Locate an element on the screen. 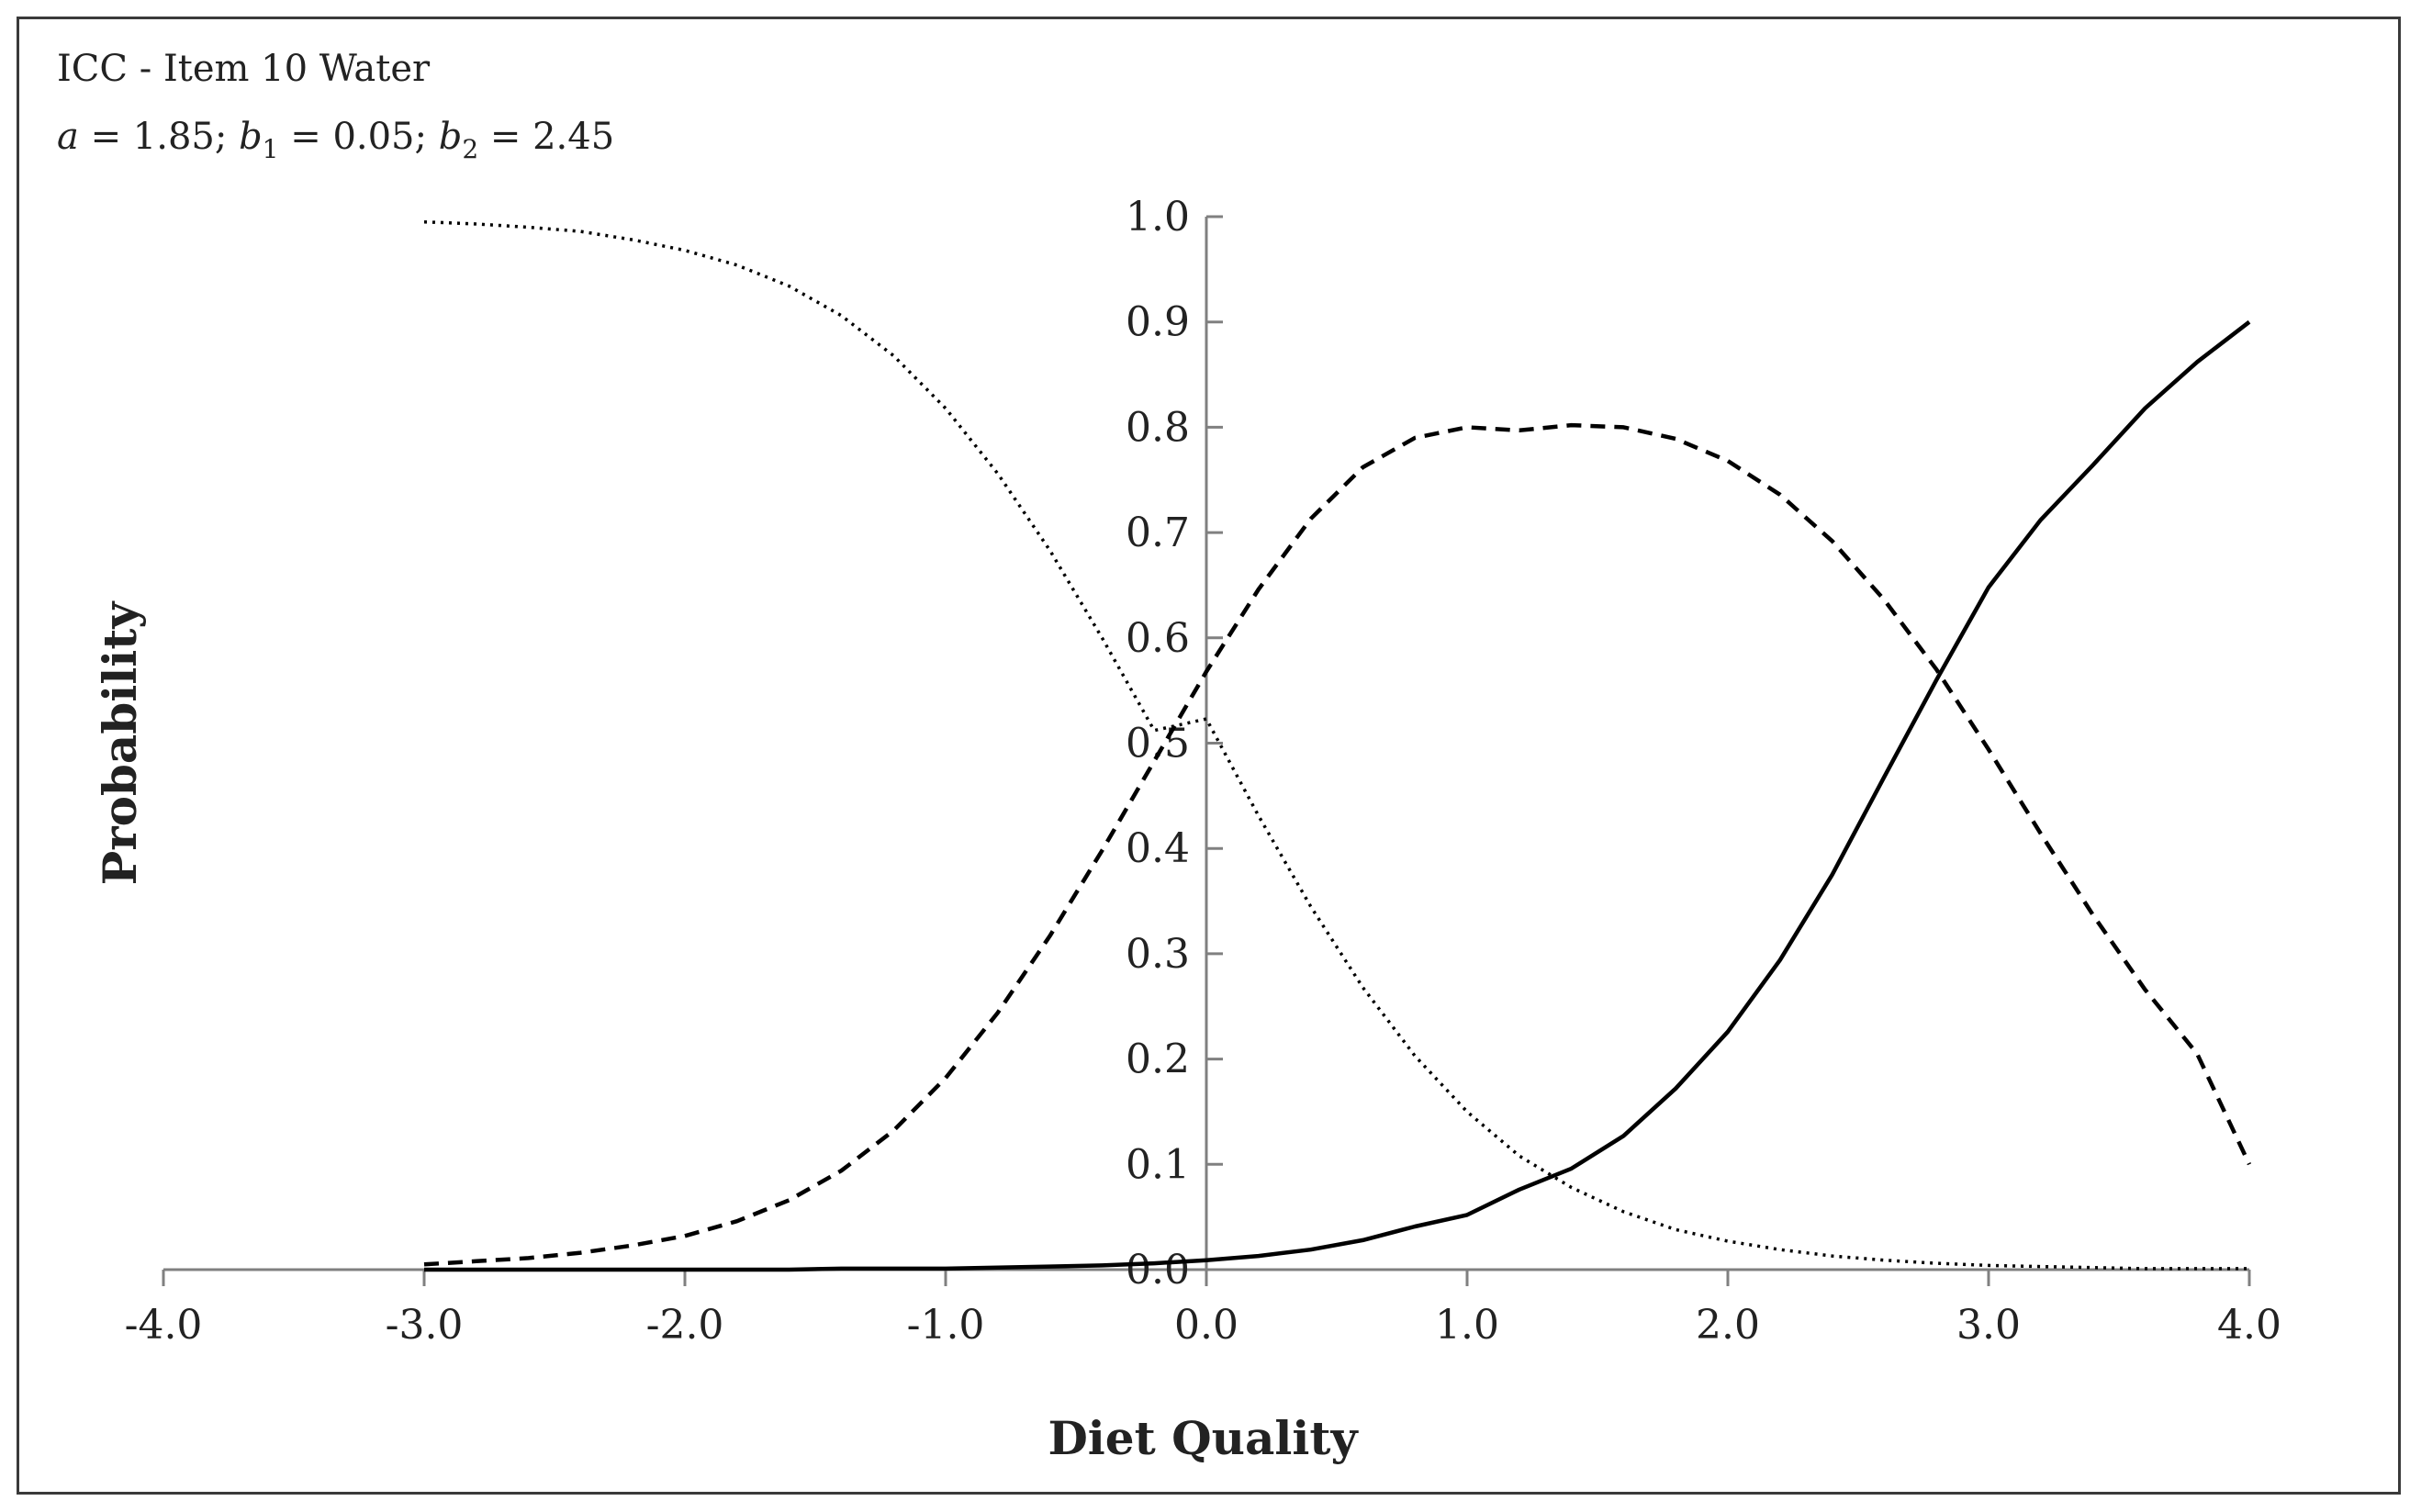  x-tick-label: 3.0 is located at coordinates (1988, 1325).